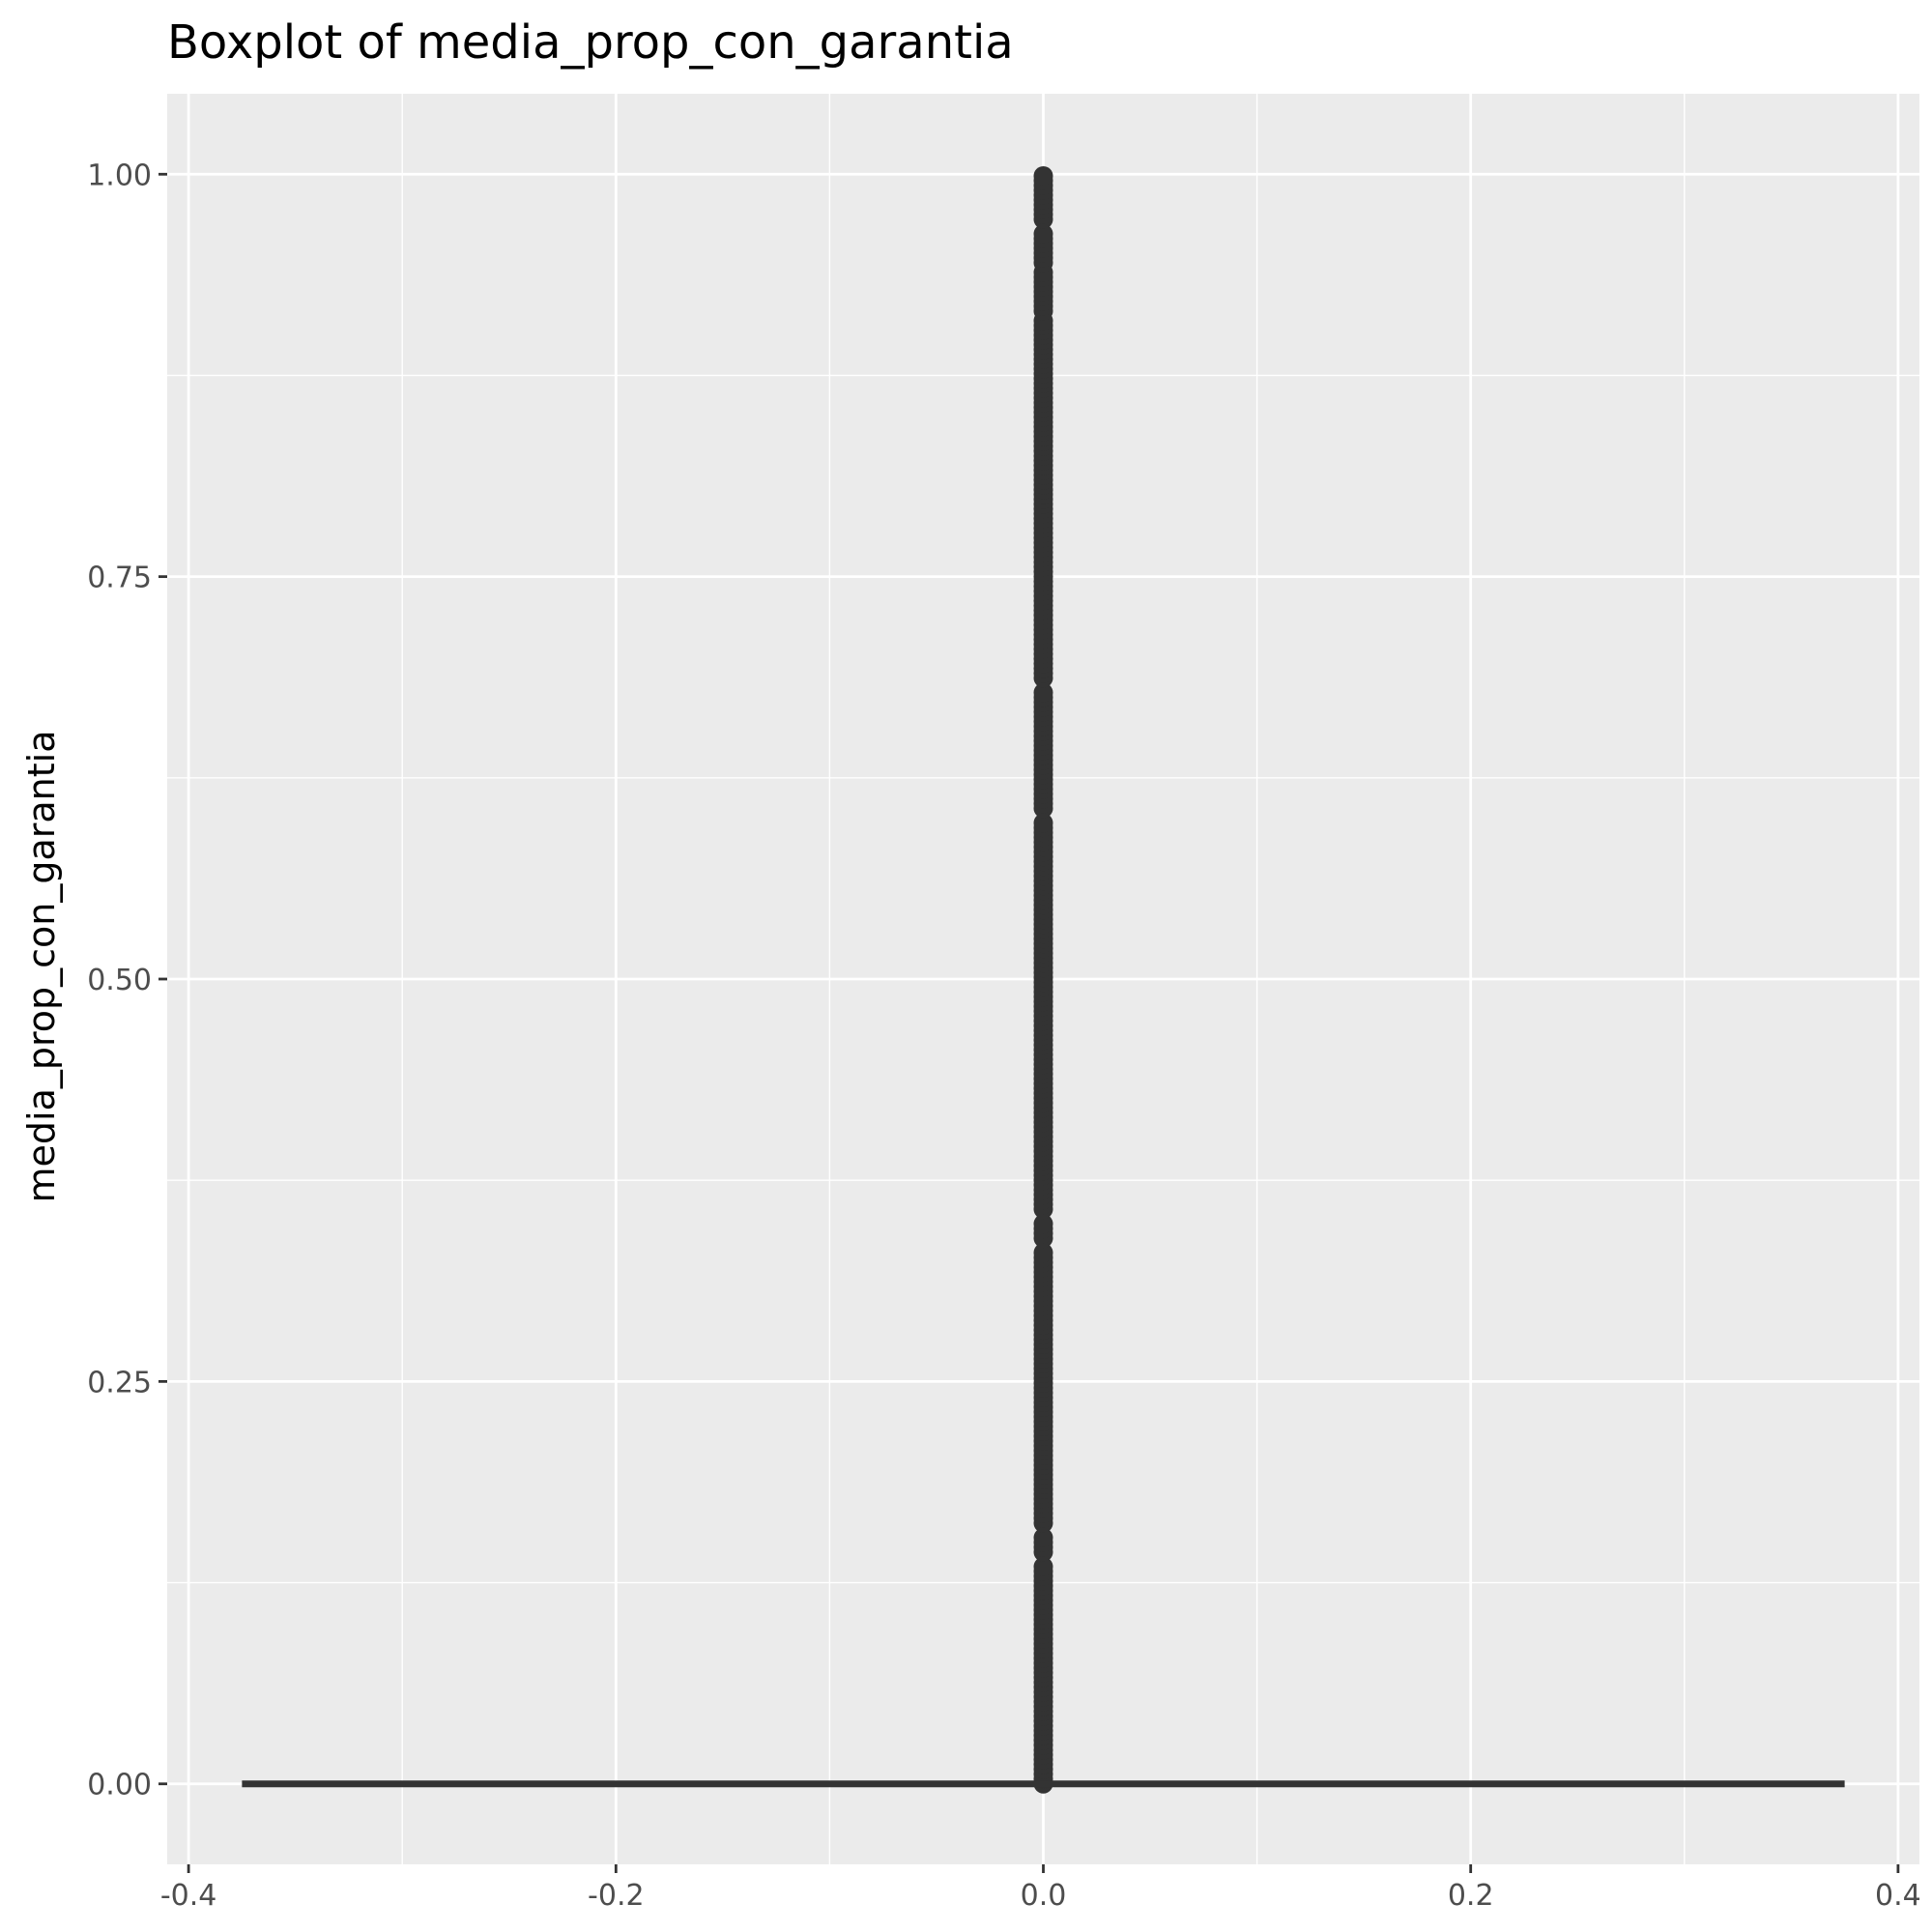  Describe the element at coordinates (119, 980) in the screenshot. I see `y-tick-label: 0.50` at that location.